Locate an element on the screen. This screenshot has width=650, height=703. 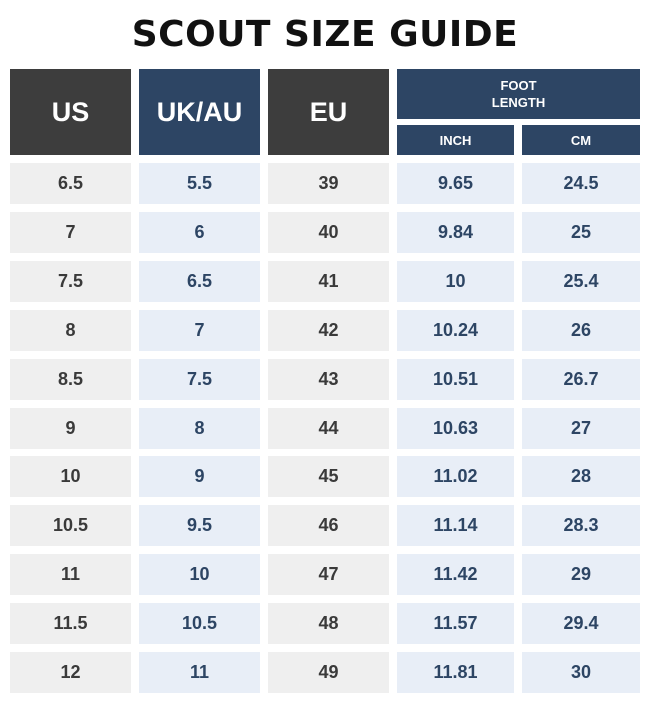
cell-us: 8.5 is located at coordinates (70, 379).